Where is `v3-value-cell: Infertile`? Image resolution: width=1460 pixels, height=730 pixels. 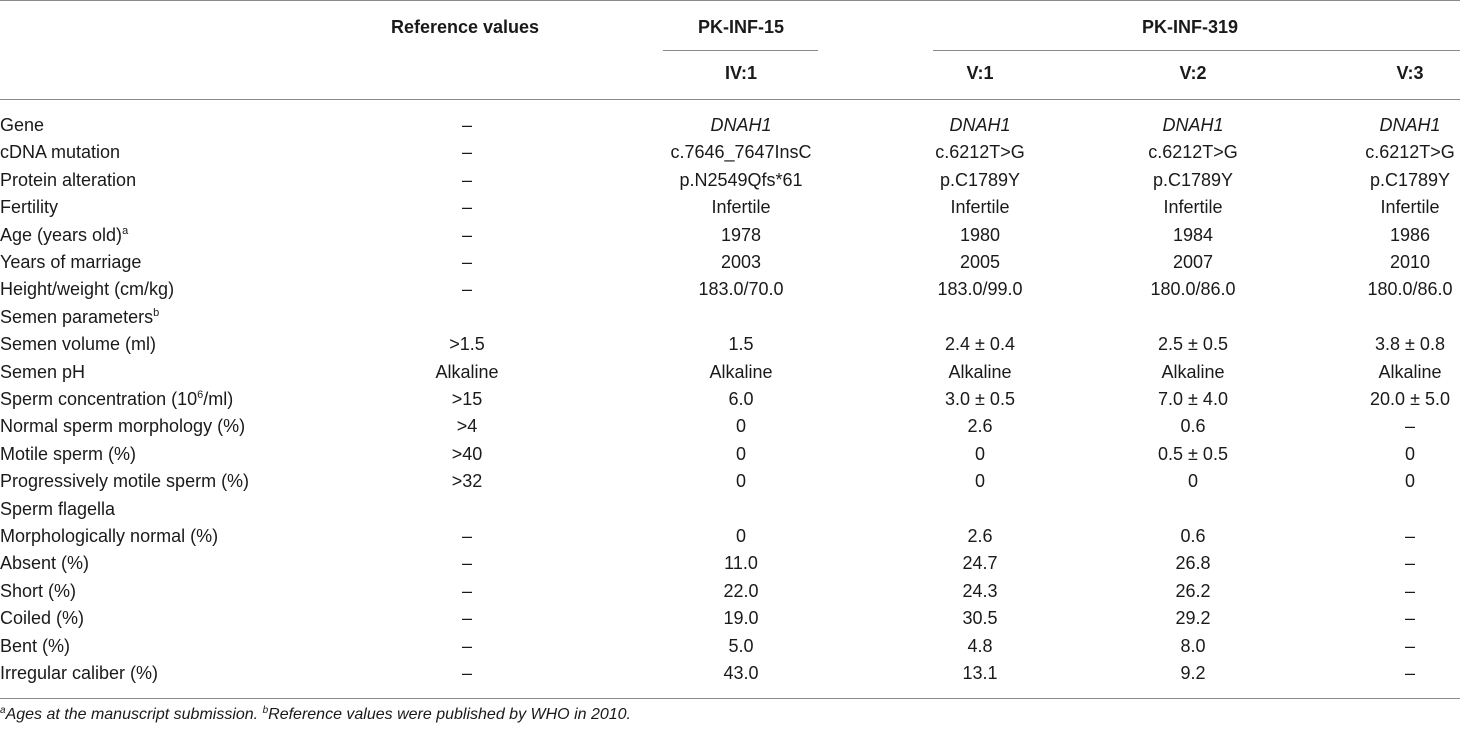
v3-value-cell: Infertile is located at coordinates (1410, 207).